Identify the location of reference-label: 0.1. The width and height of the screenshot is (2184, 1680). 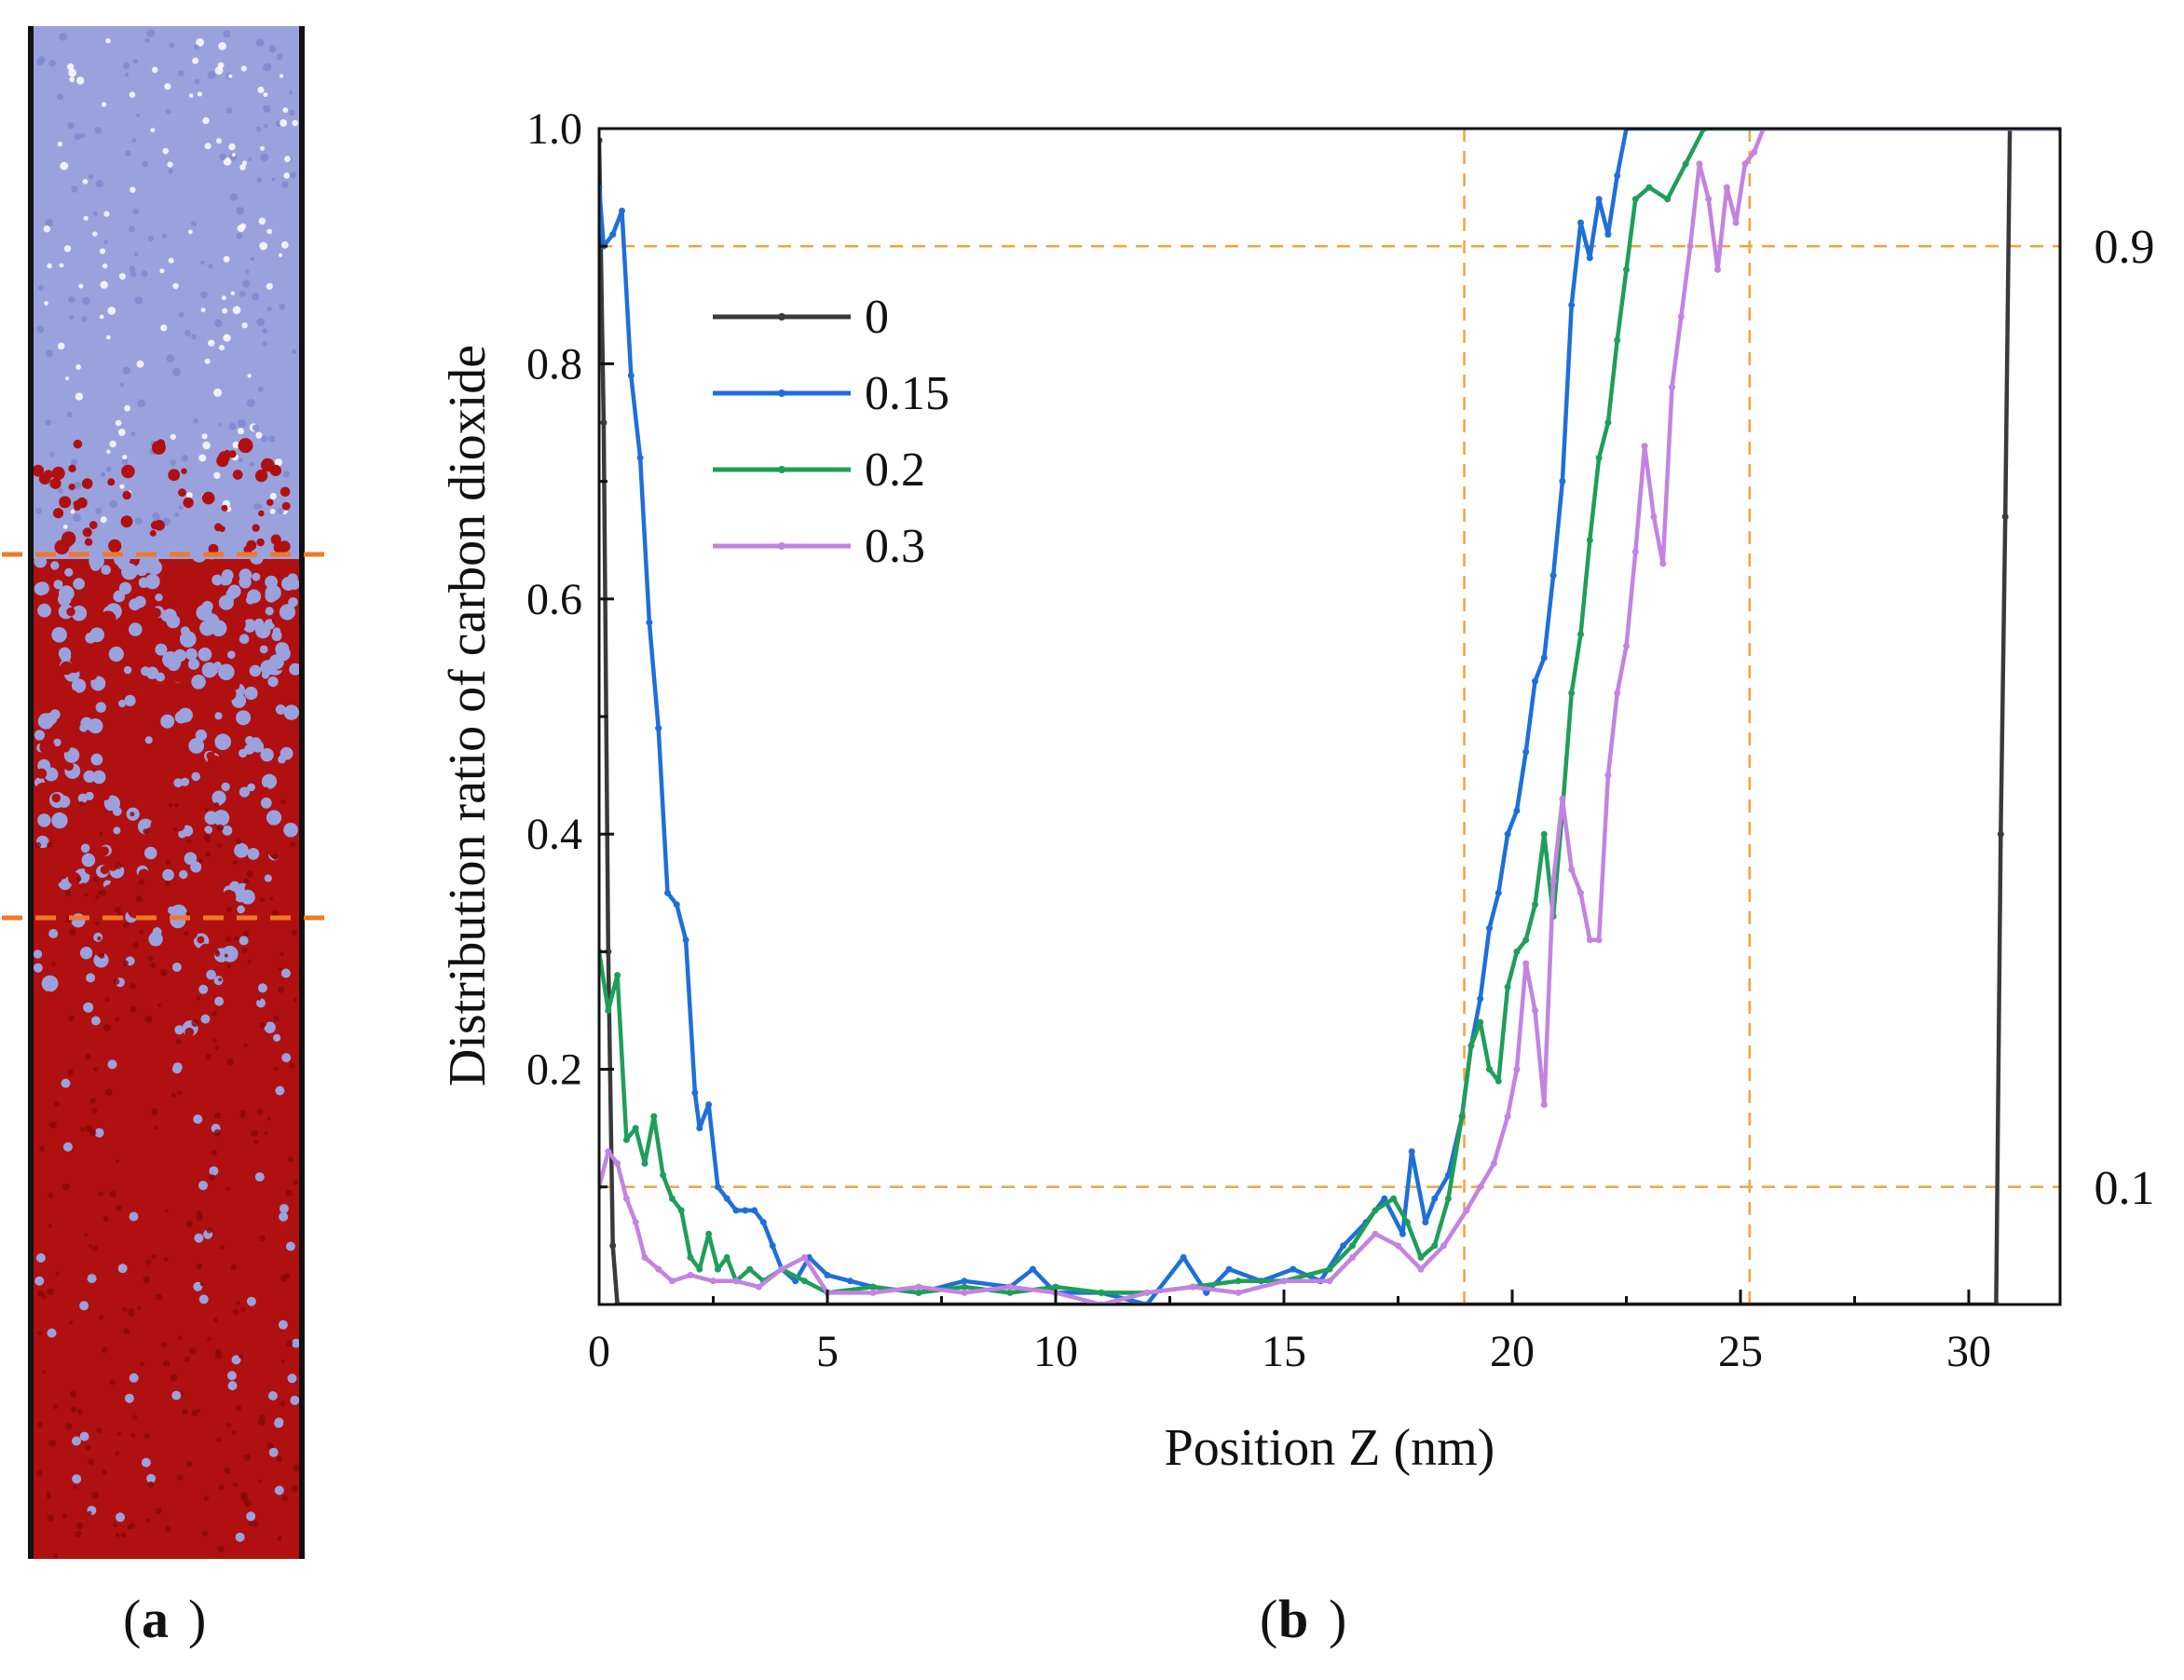
(2125, 1188).